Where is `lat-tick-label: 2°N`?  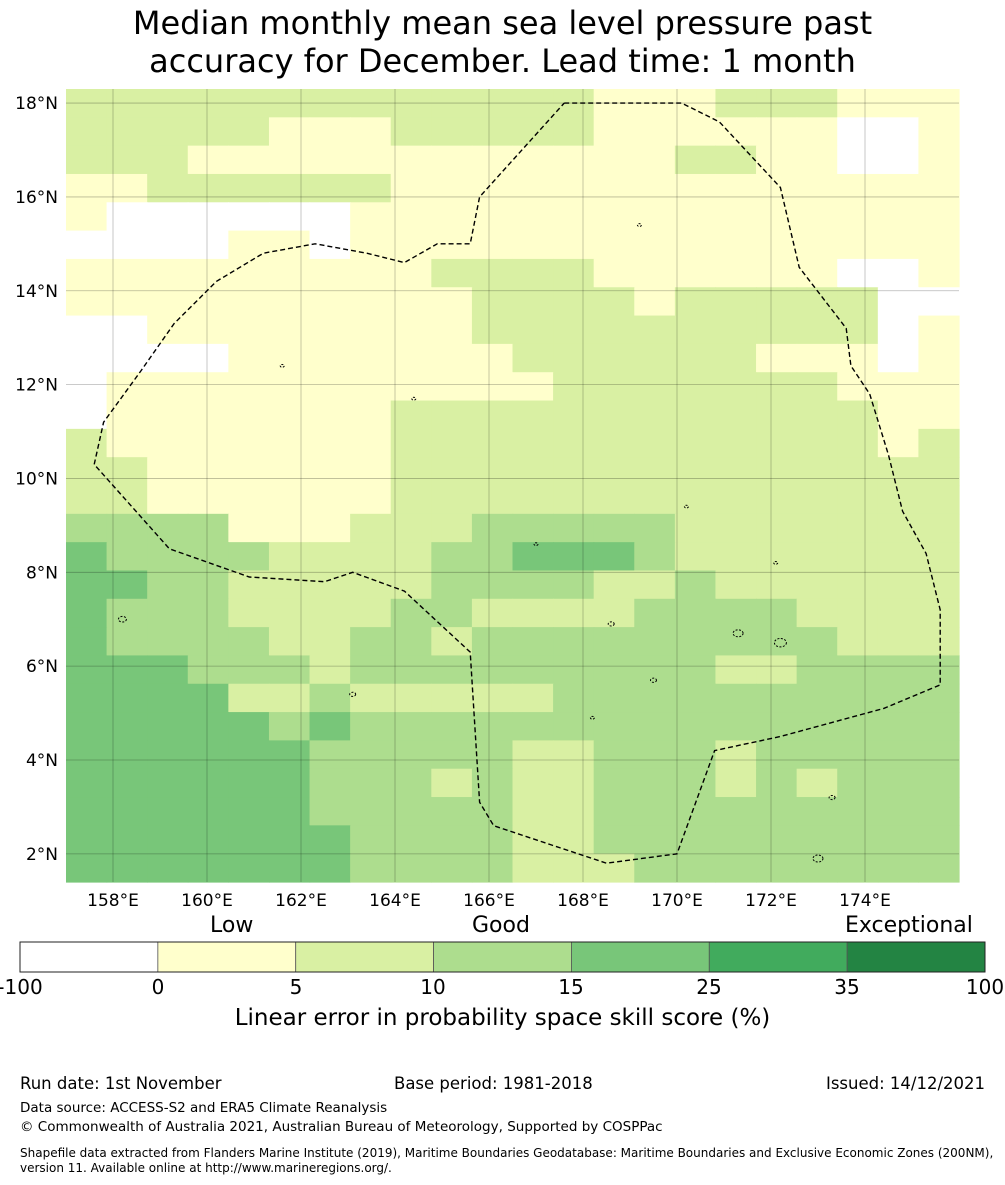 lat-tick-label: 2°N is located at coordinates (42, 855).